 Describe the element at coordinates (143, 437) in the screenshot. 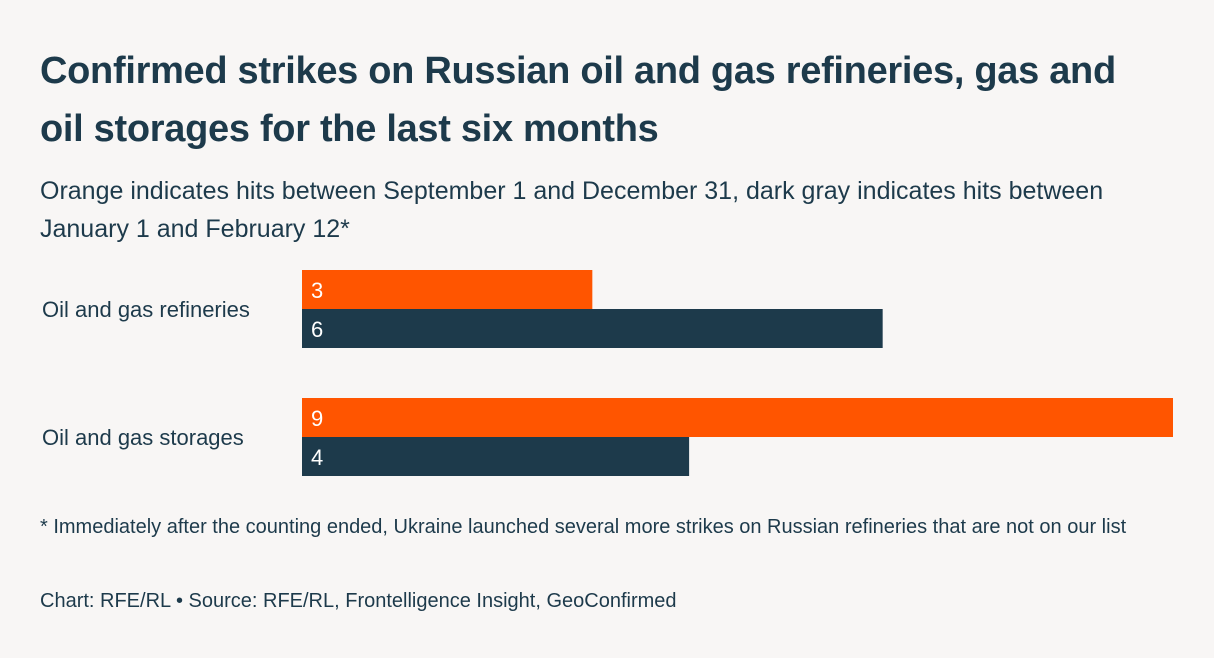

I see `category-label: Oil and gas storages` at that location.